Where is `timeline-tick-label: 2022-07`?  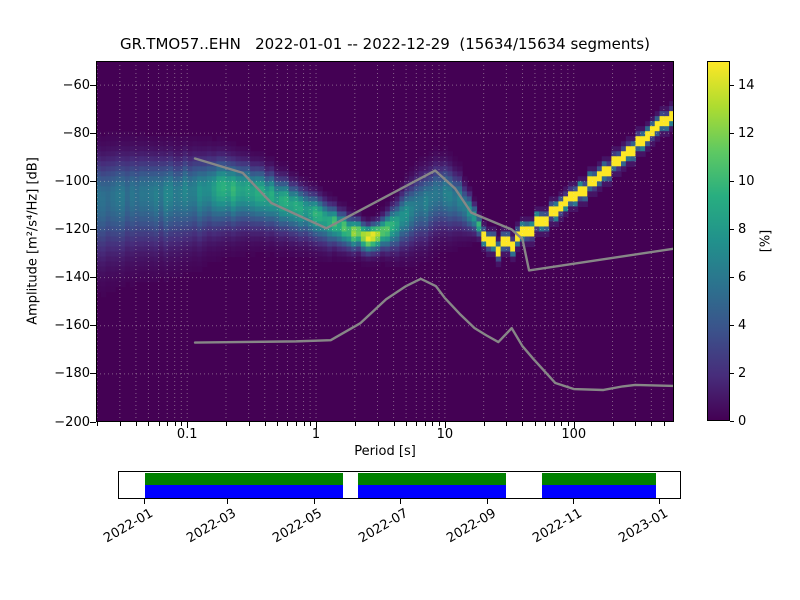 timeline-tick-label: 2022-07 is located at coordinates (384, 526).